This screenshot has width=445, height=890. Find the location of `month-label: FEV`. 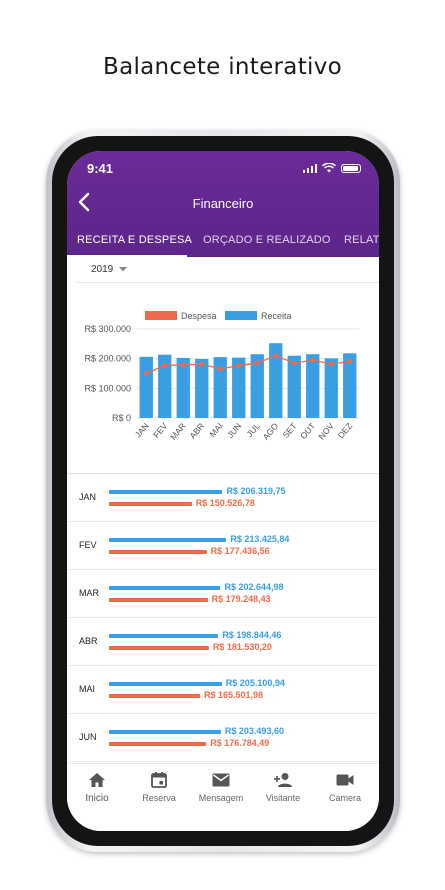

month-label: FEV is located at coordinates (88, 545).